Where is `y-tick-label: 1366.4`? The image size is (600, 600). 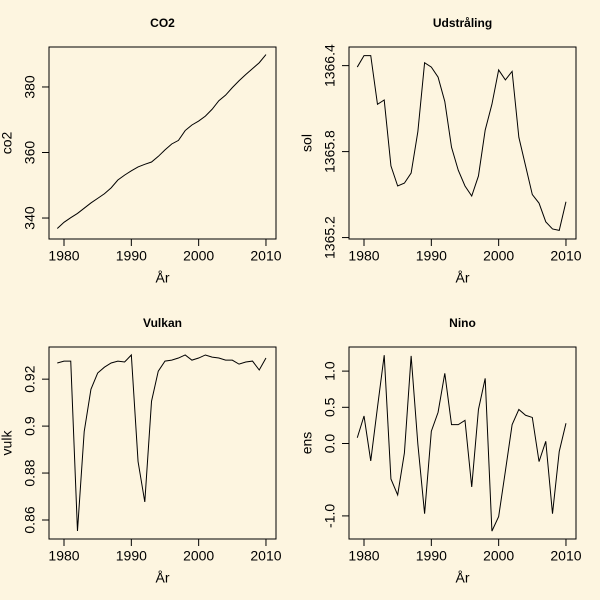
y-tick-label: 1366.4 is located at coordinates (330, 65).